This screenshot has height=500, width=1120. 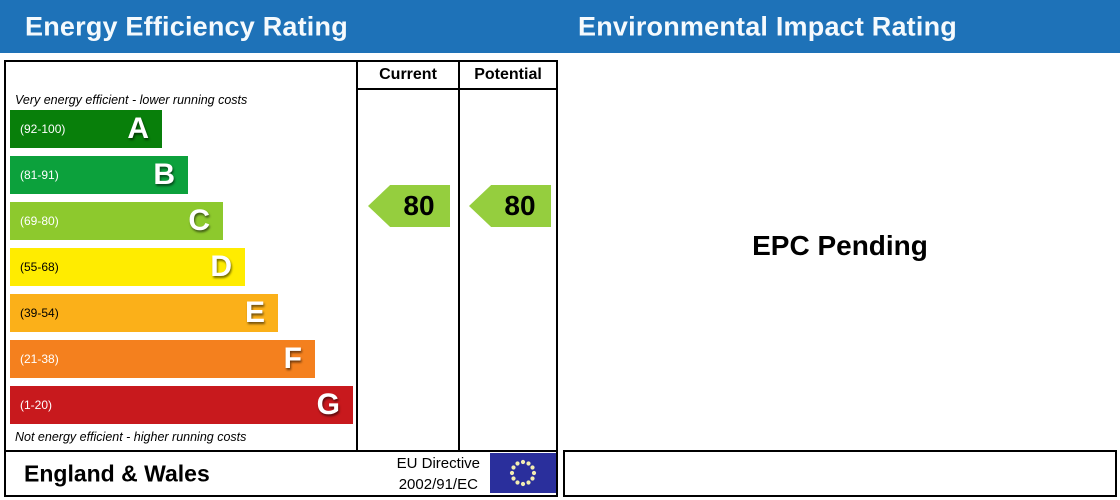 I want to click on band-row-f: (21-38) F, so click(x=162, y=359).